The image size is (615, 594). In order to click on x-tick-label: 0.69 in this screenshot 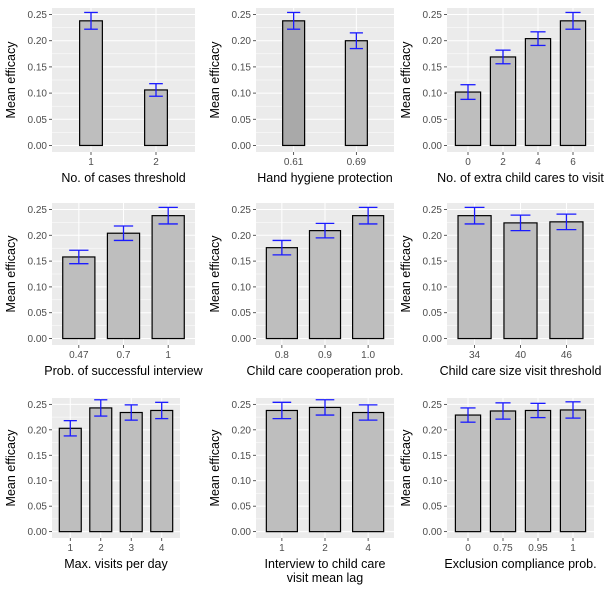, I will do `click(357, 162)`.